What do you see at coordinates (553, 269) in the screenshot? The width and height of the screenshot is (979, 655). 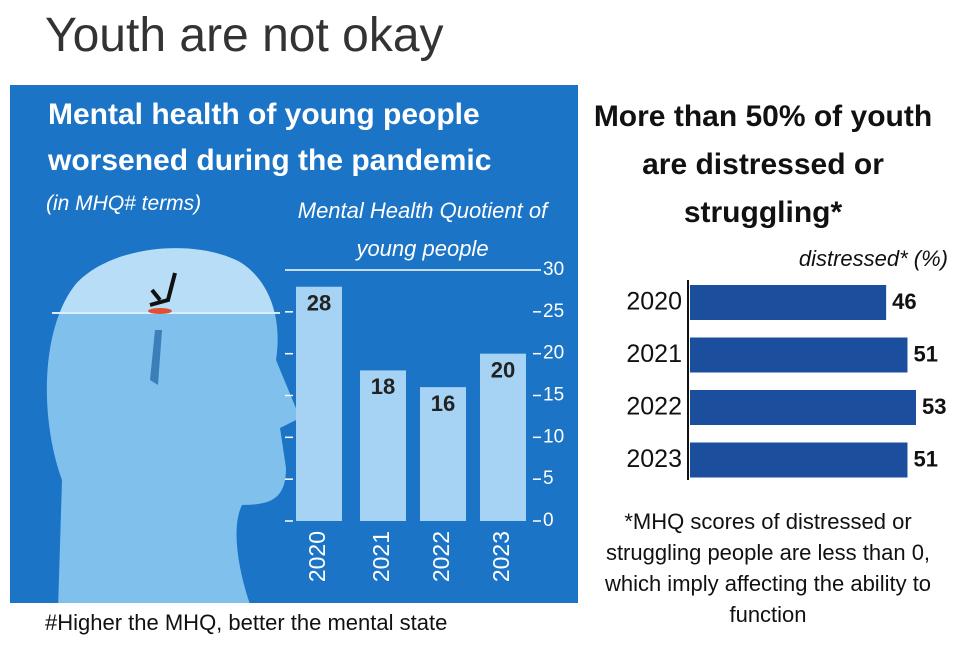 I see `y-tick-label: 30` at bounding box center [553, 269].